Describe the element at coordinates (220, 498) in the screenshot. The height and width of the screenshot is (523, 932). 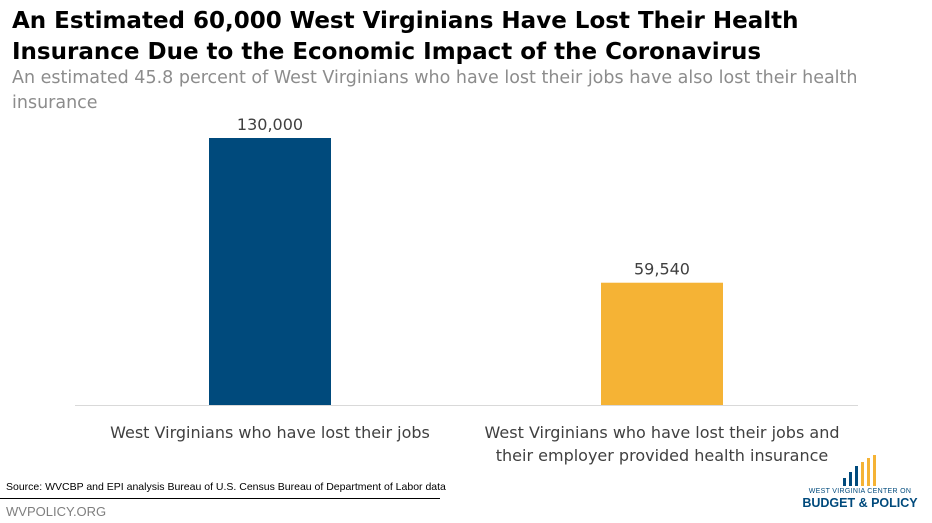
I see `divider` at that location.